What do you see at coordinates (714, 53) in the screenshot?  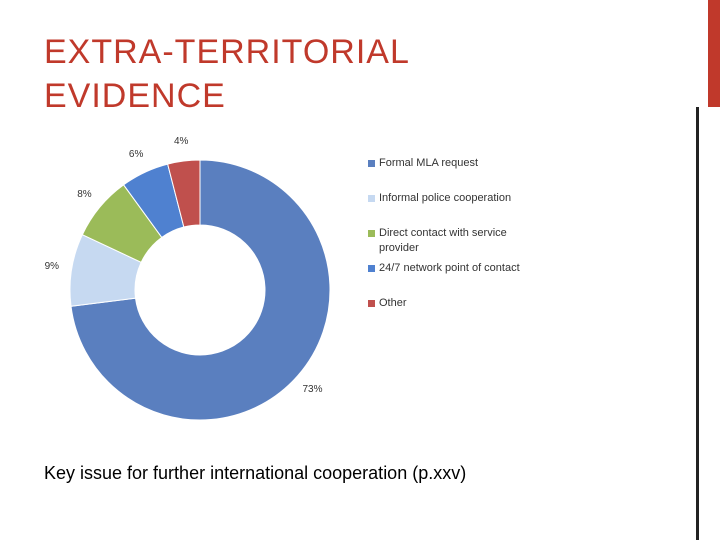 I see `accent-bar` at bounding box center [714, 53].